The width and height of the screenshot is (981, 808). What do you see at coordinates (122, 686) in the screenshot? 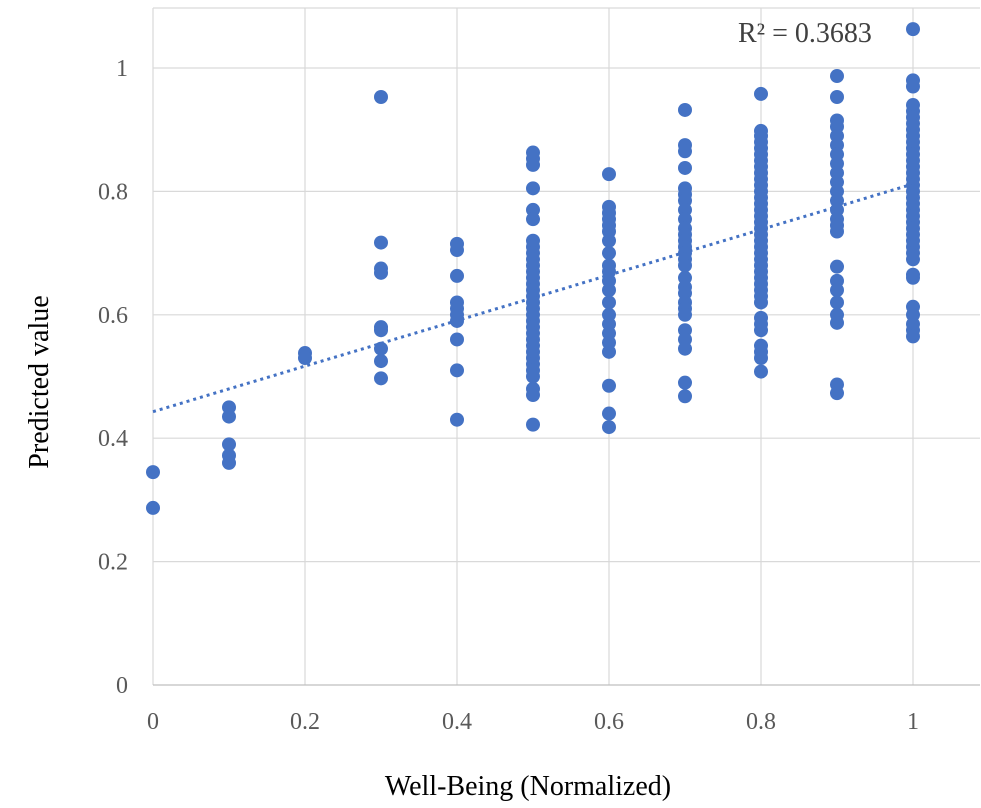
I see `y-tick-label: 0` at bounding box center [122, 686].